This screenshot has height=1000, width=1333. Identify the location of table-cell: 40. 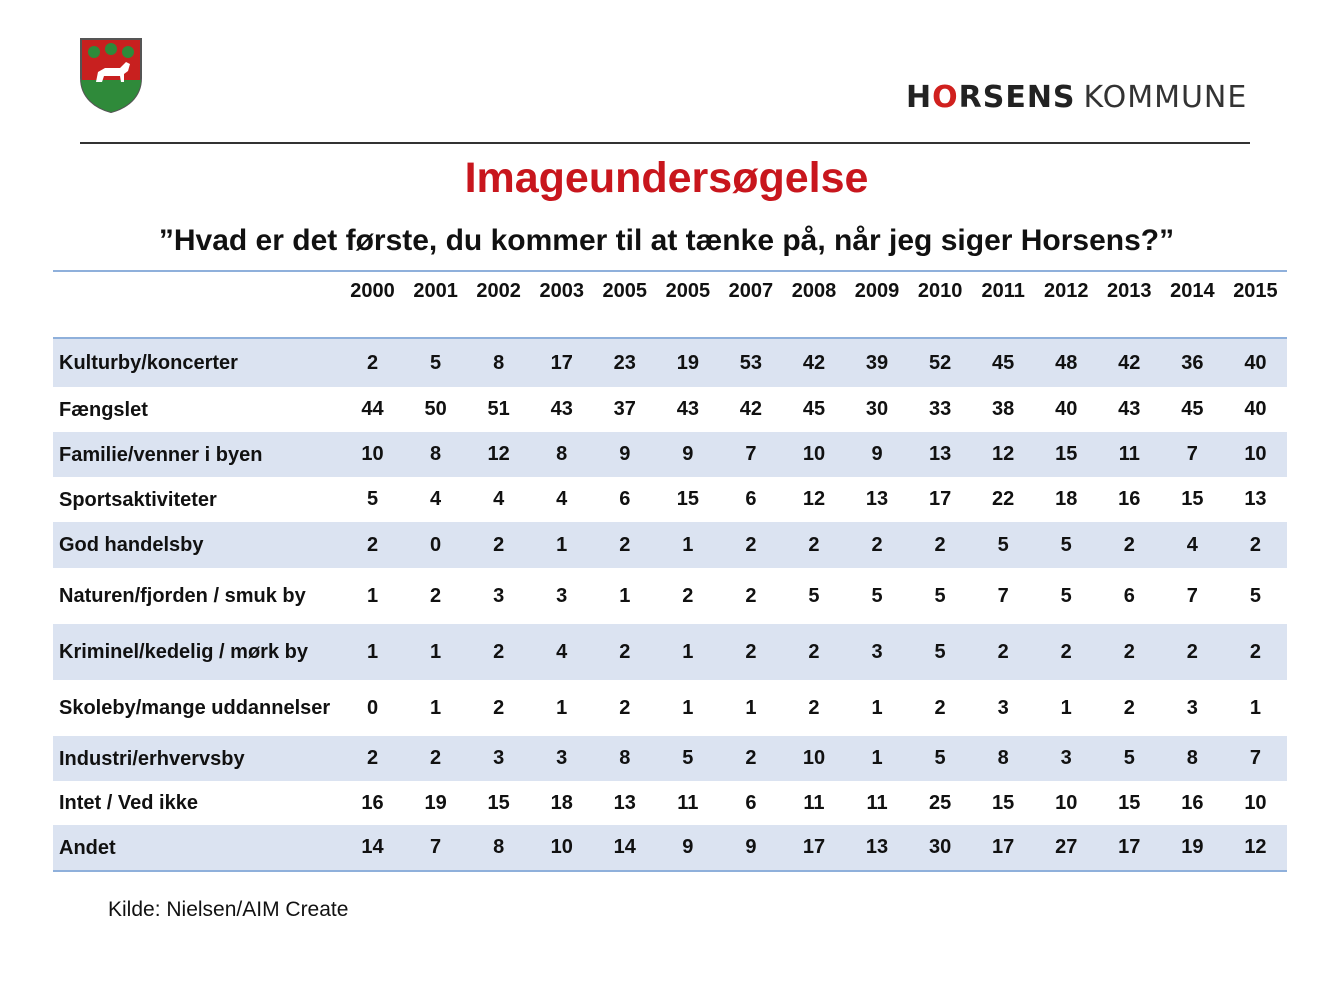
(1066, 409).